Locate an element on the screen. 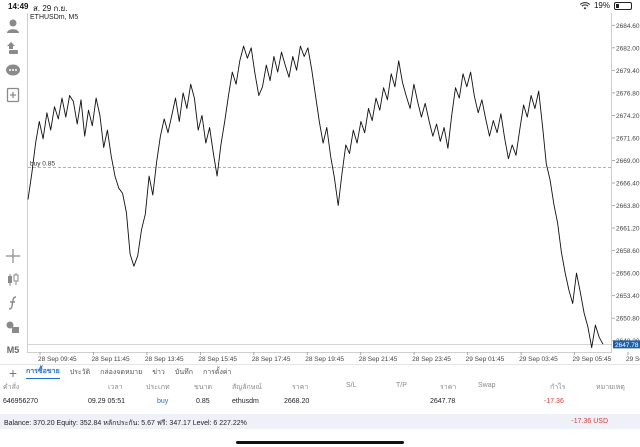  price-tick-label: 2656.00 is located at coordinates (628, 274).